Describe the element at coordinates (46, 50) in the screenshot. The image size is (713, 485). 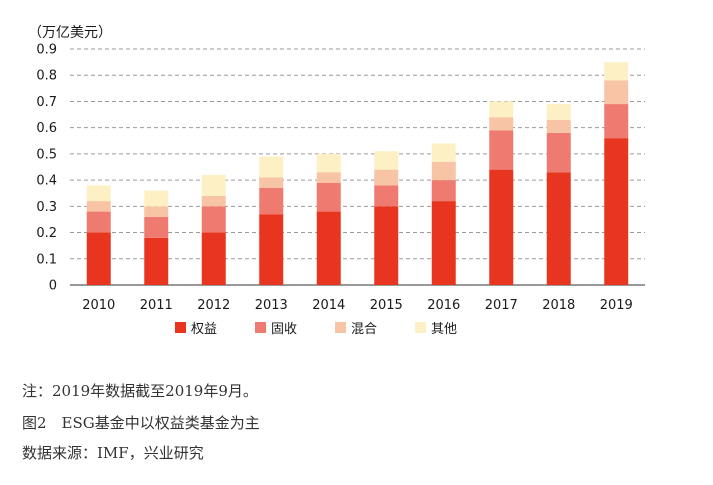
I see `y-tick-label: 0.9` at that location.